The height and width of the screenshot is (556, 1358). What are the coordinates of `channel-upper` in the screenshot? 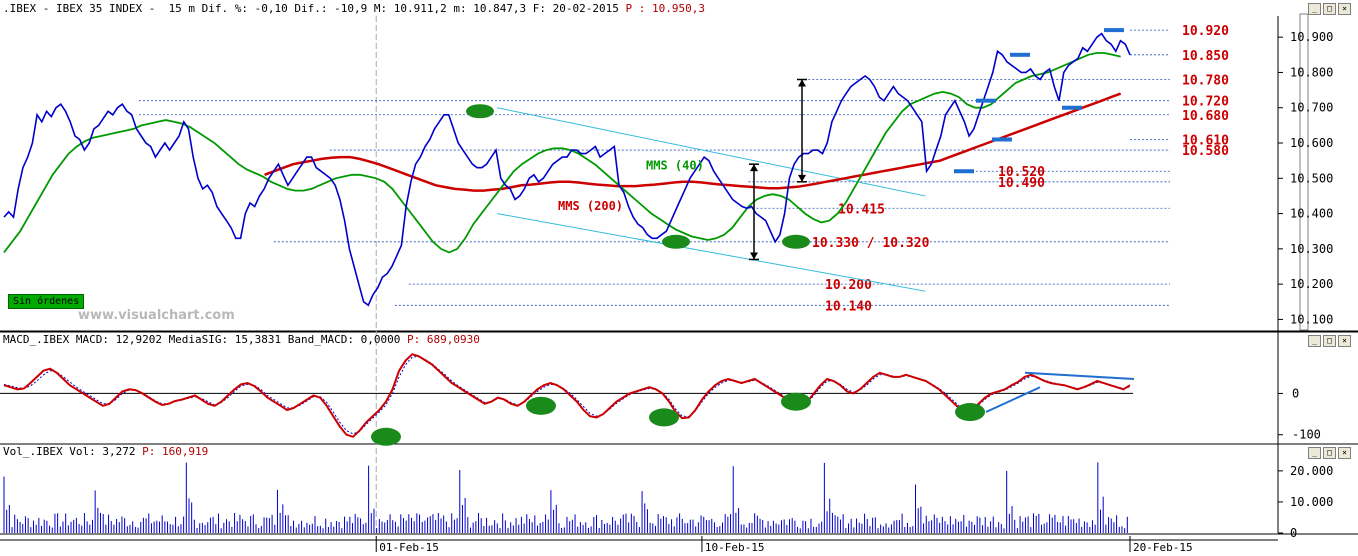 It's located at (711, 152).